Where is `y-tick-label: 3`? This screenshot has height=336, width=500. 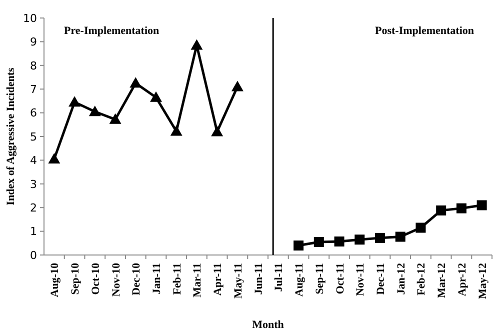
y-tick-label: 3 is located at coordinates (33, 184).